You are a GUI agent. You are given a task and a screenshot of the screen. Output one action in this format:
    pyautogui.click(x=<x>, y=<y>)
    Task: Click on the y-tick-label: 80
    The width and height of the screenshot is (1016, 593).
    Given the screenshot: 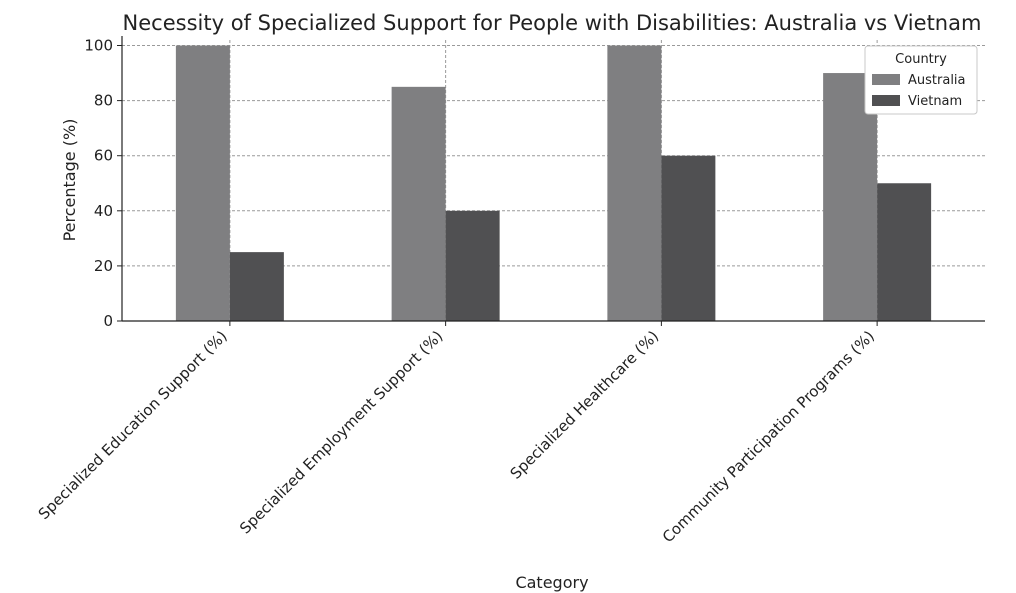 What is the action you would take?
    pyautogui.click(x=103, y=101)
    